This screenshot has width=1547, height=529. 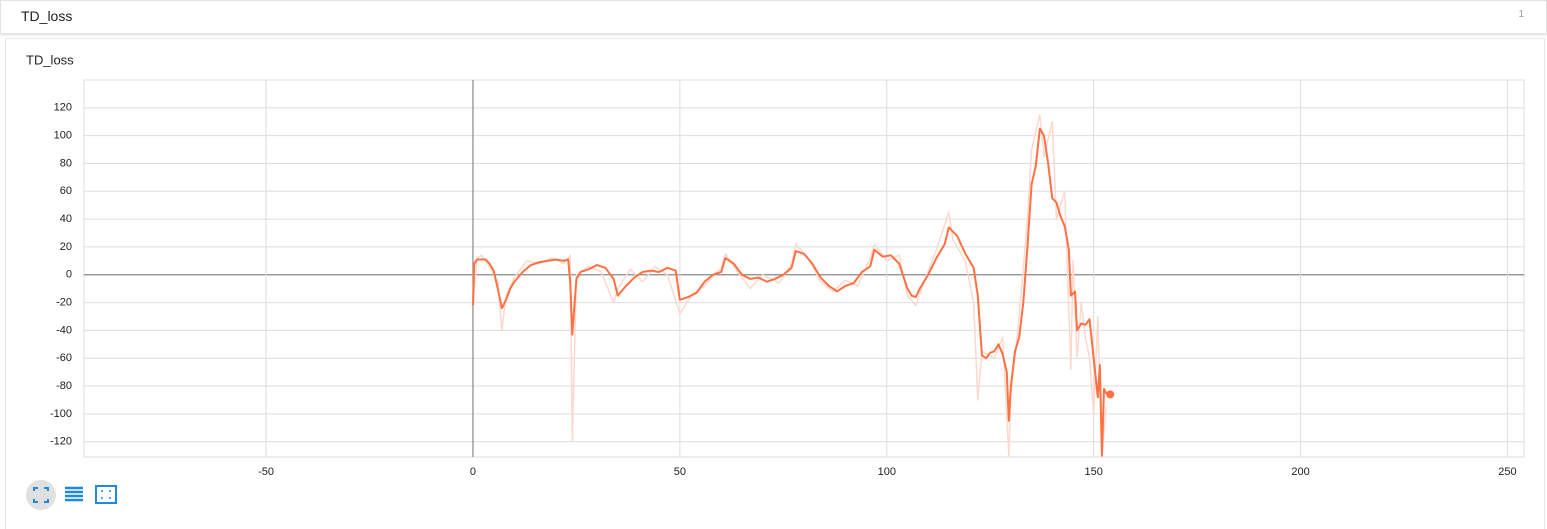 I want to click on x-tick-label: 100, so click(x=887, y=472).